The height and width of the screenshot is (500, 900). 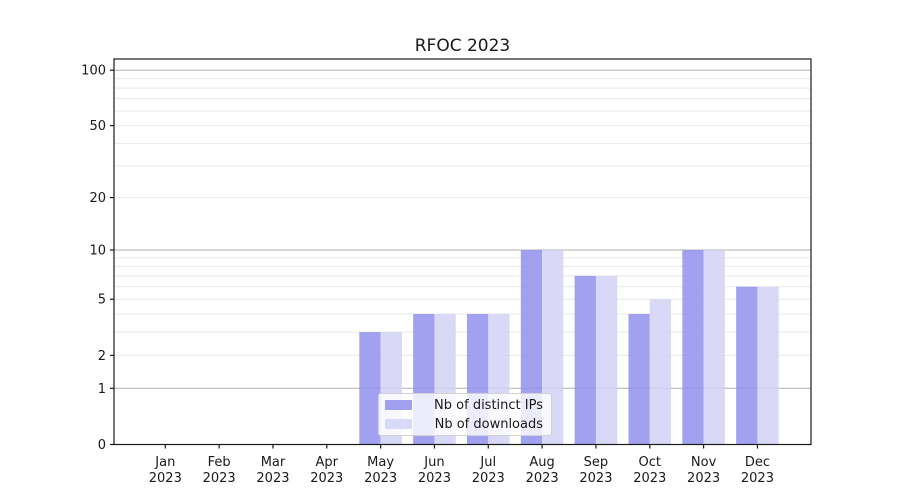 What do you see at coordinates (488, 424) in the screenshot?
I see `legend-label-downloads: Nb of downloads` at bounding box center [488, 424].